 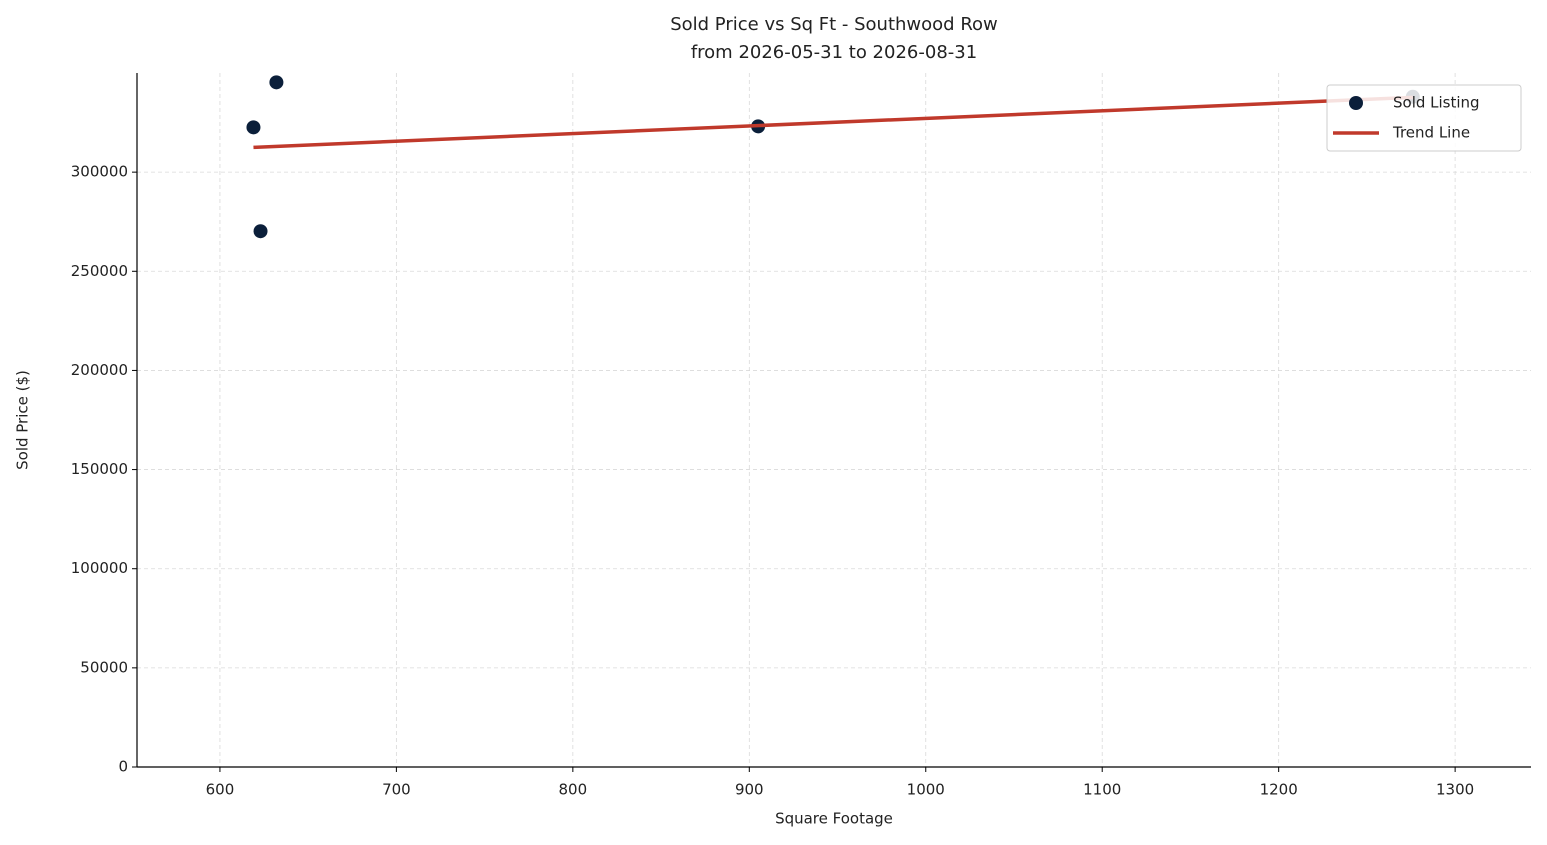 What do you see at coordinates (749, 790) in the screenshot?
I see `x-tick-label: 900` at bounding box center [749, 790].